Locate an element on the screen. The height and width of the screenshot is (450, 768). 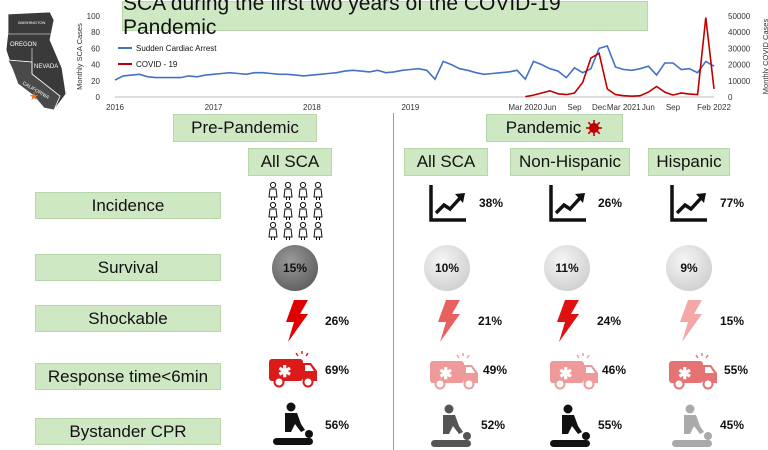
y-tick-right: 40000 is located at coordinates (739, 32).